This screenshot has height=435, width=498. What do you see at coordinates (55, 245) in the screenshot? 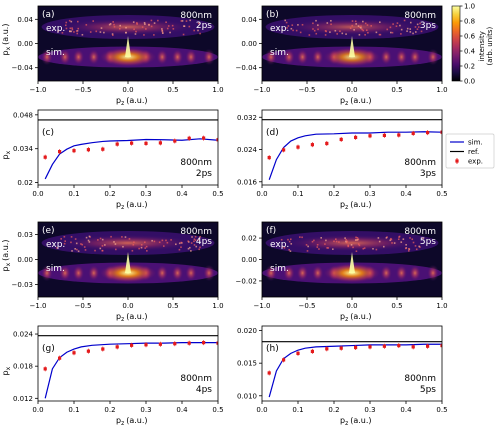
I see `exp-region-label: exp.` at bounding box center [55, 245].